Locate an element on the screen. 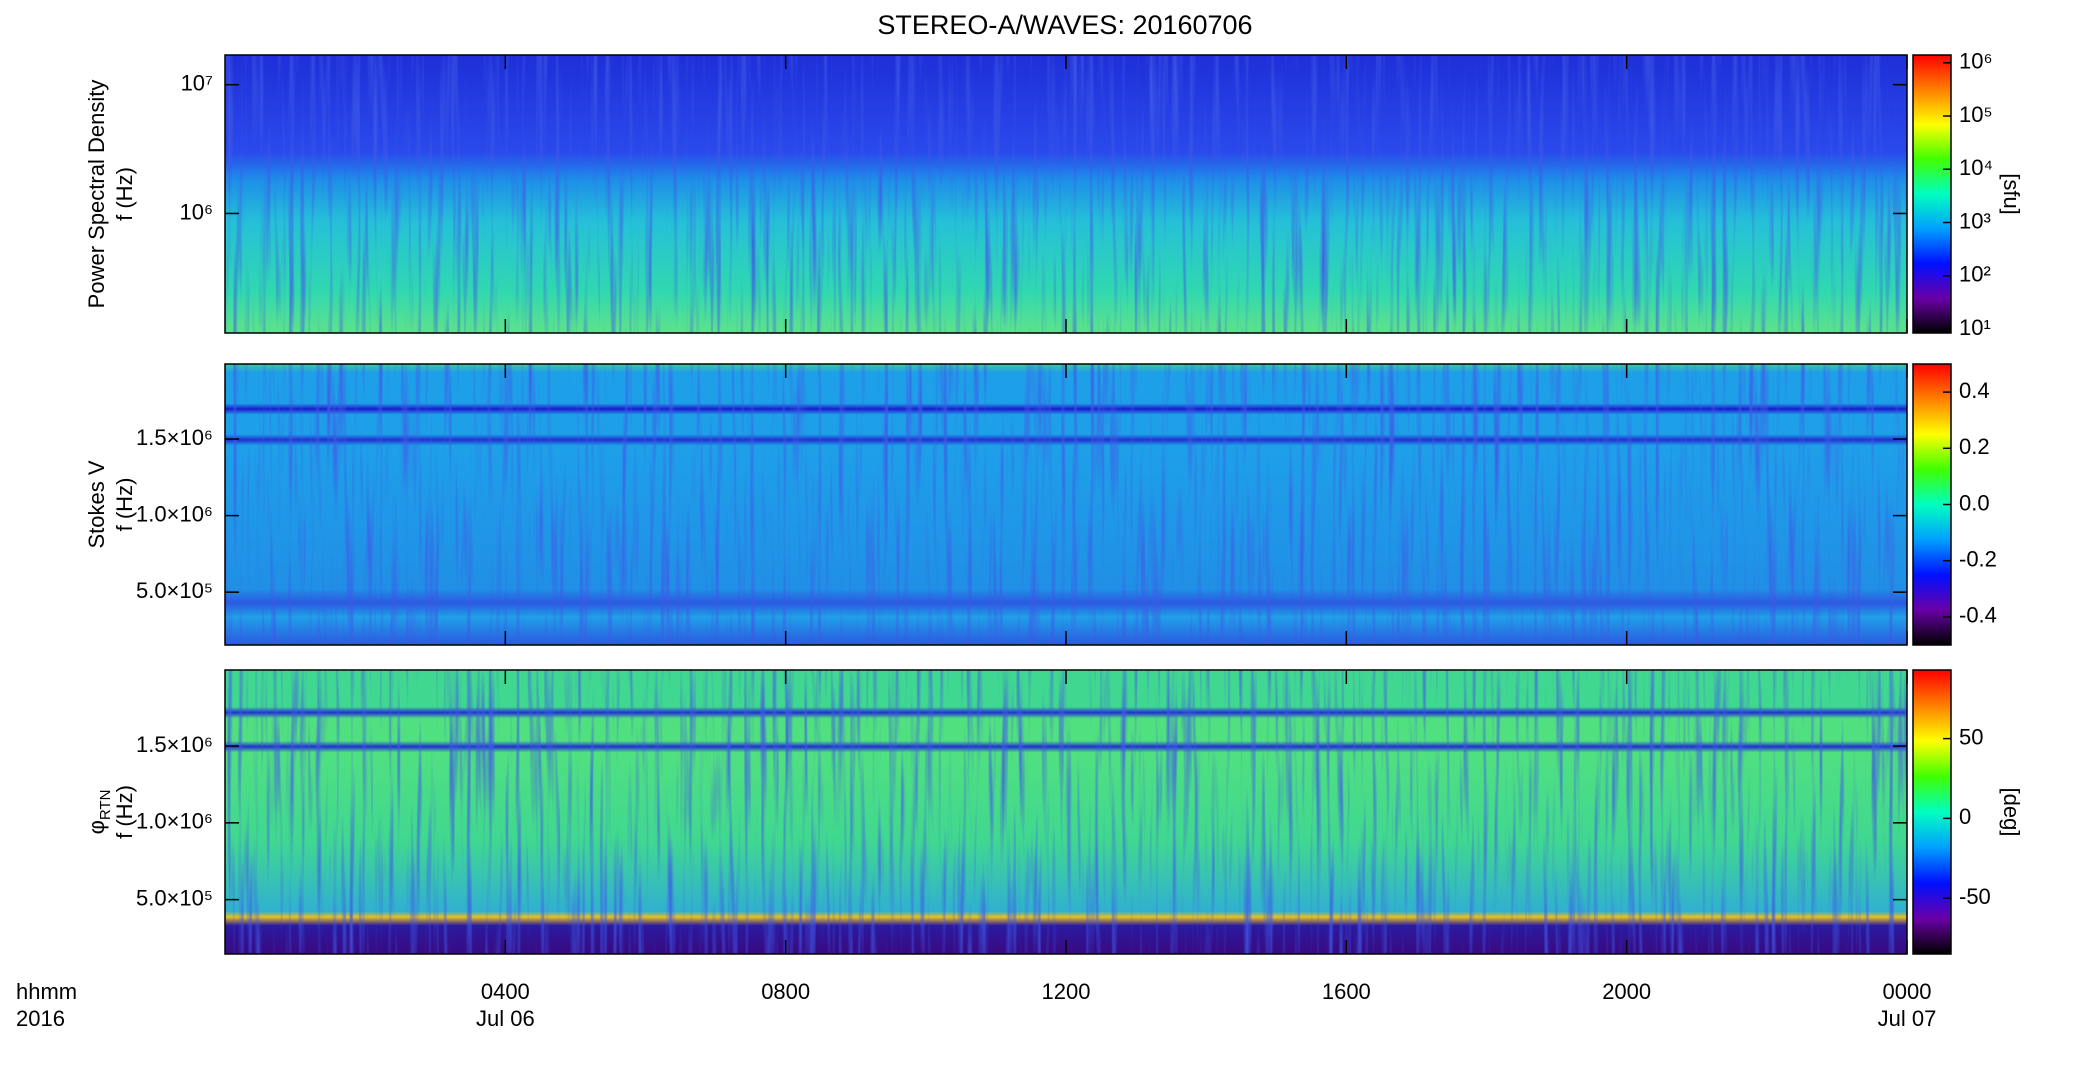 The width and height of the screenshot is (2096, 1080). x-tick-date: Jul 07 is located at coordinates (1907, 1018).